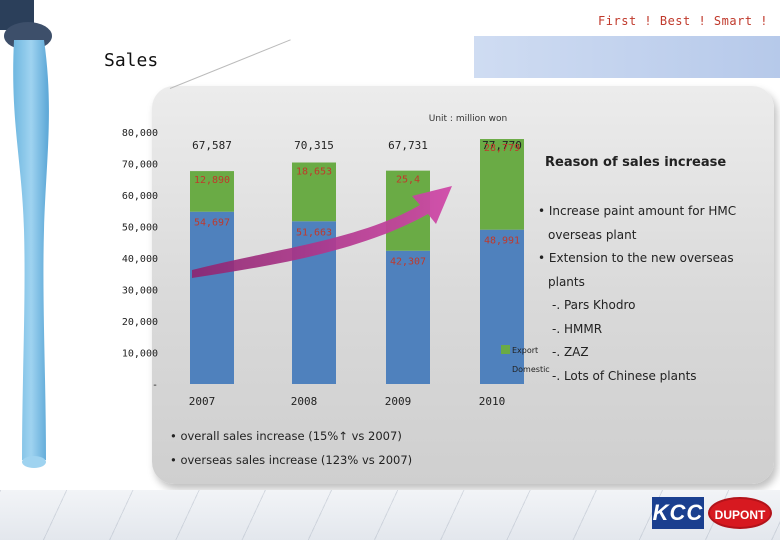  What do you see at coordinates (502, 241) in the screenshot?
I see `domestic-value-label: 48,991` at bounding box center [502, 241].